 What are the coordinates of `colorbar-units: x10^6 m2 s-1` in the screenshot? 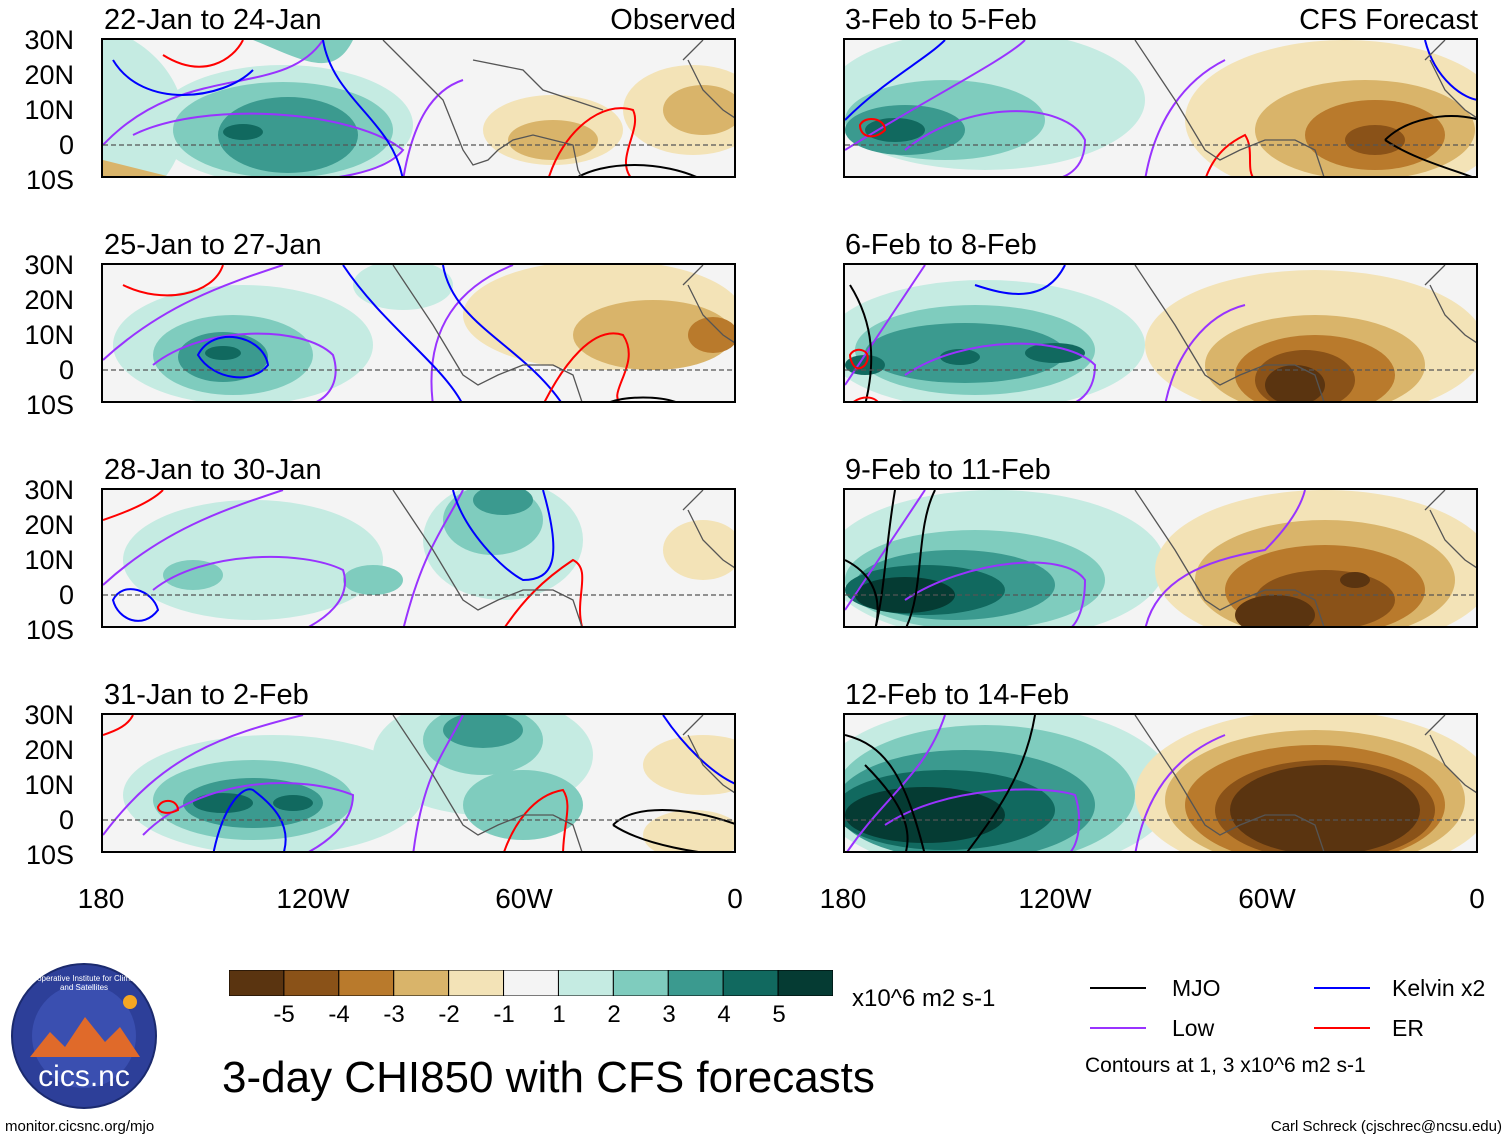 It's located at (924, 998).